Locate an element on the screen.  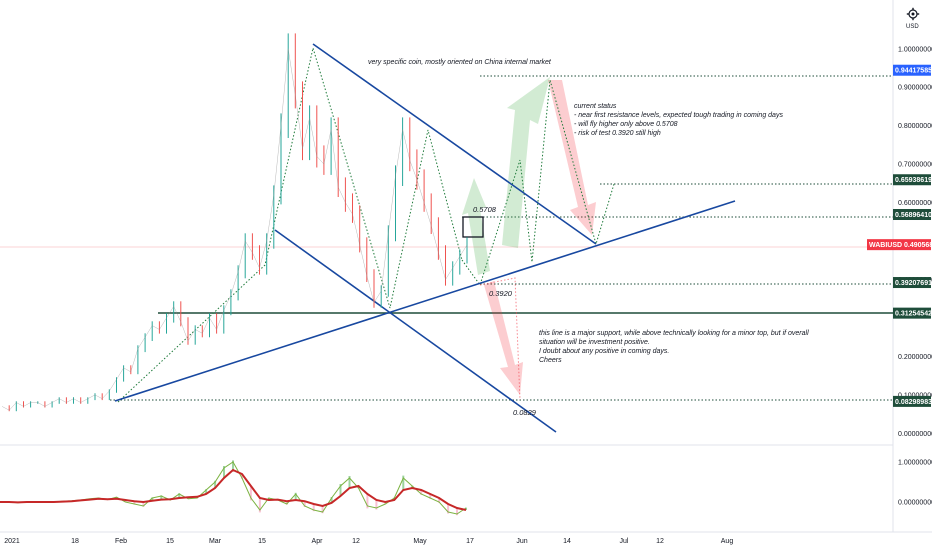
trend-resistance is located at coordinates (454, 144).